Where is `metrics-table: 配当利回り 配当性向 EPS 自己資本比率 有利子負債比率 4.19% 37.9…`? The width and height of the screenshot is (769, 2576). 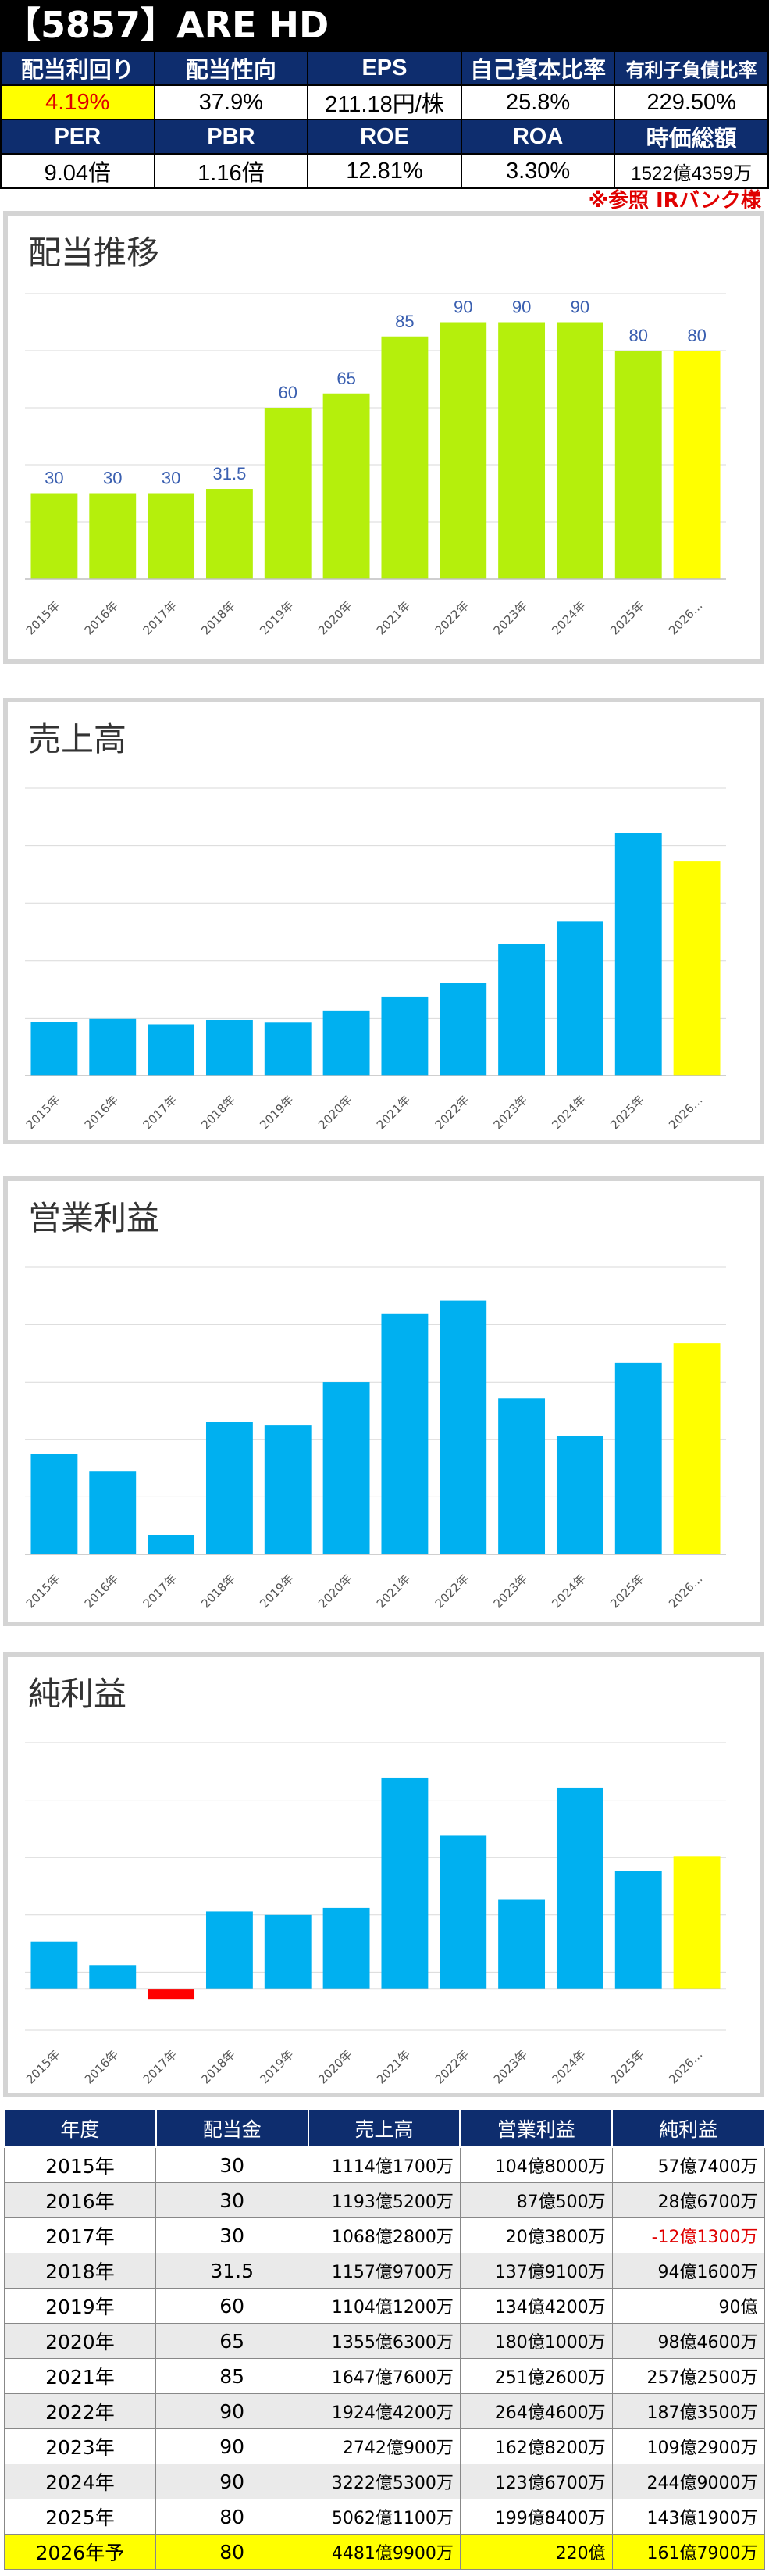
metrics-table: 配当利回り 配当性向 EPS 自己資本比率 有利子負債比率 4.19% 37.9… is located at coordinates (384, 119).